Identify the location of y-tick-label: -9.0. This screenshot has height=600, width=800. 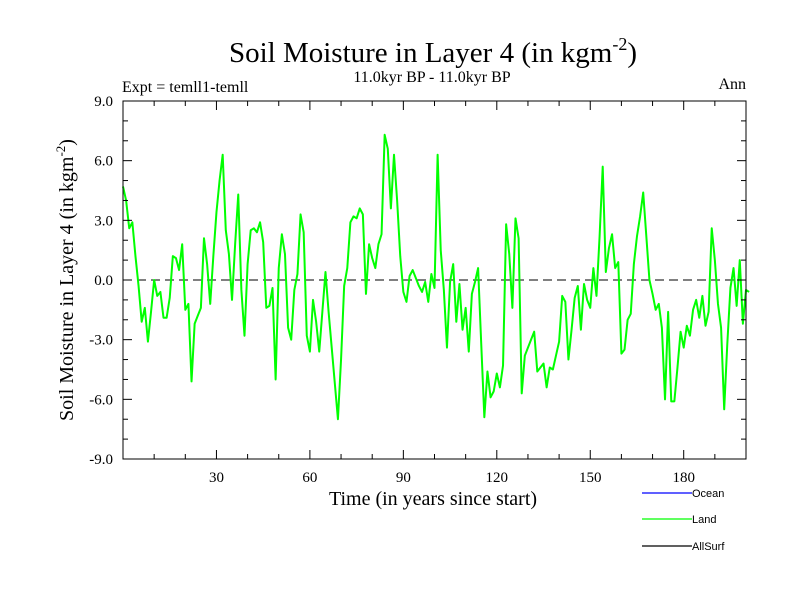
(101, 460).